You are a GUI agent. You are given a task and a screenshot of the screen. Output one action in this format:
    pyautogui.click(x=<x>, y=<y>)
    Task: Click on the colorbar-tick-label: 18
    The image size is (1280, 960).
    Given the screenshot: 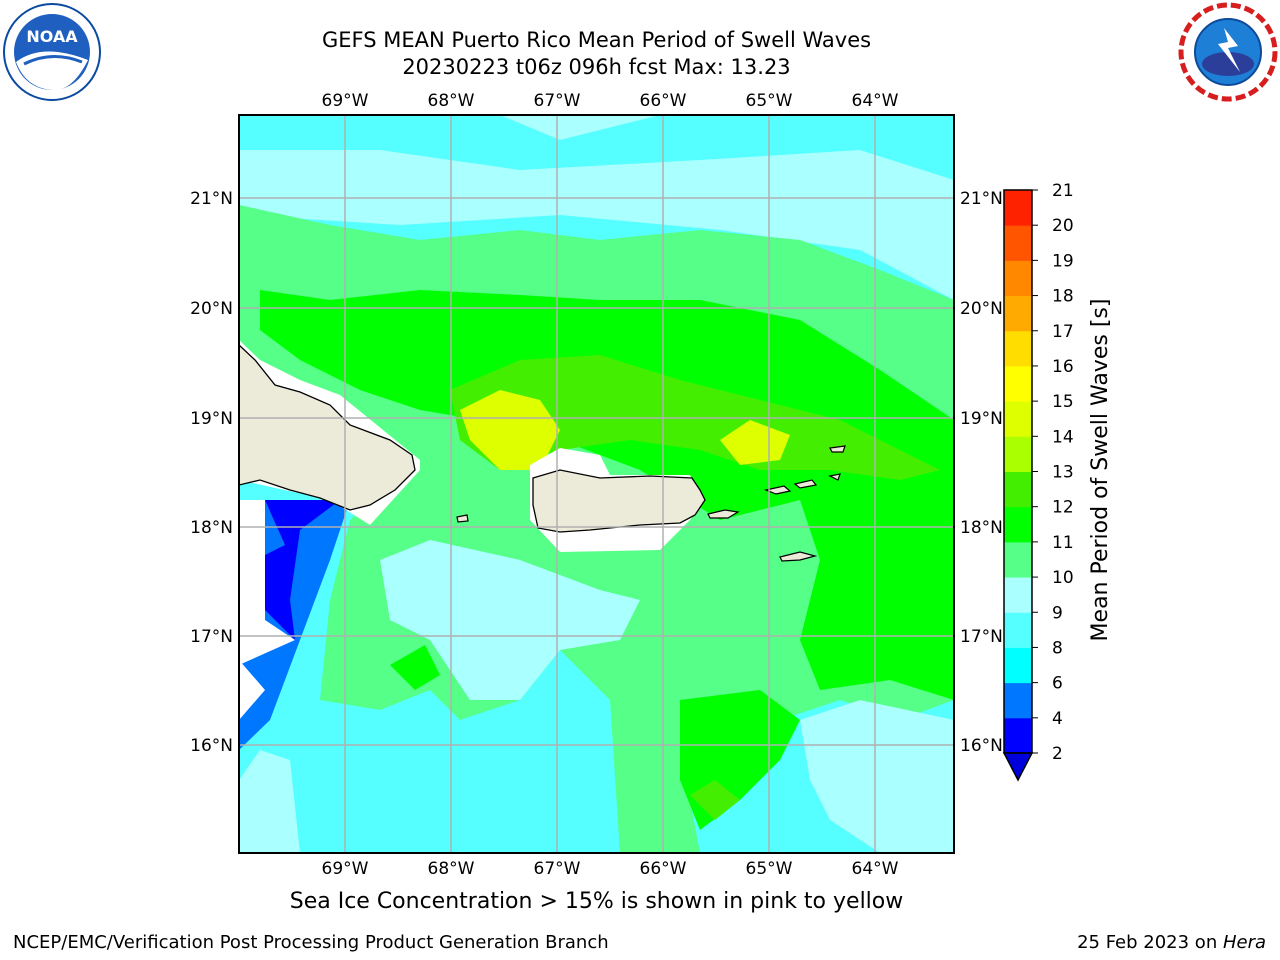 What is the action you would take?
    pyautogui.click(x=1063, y=297)
    